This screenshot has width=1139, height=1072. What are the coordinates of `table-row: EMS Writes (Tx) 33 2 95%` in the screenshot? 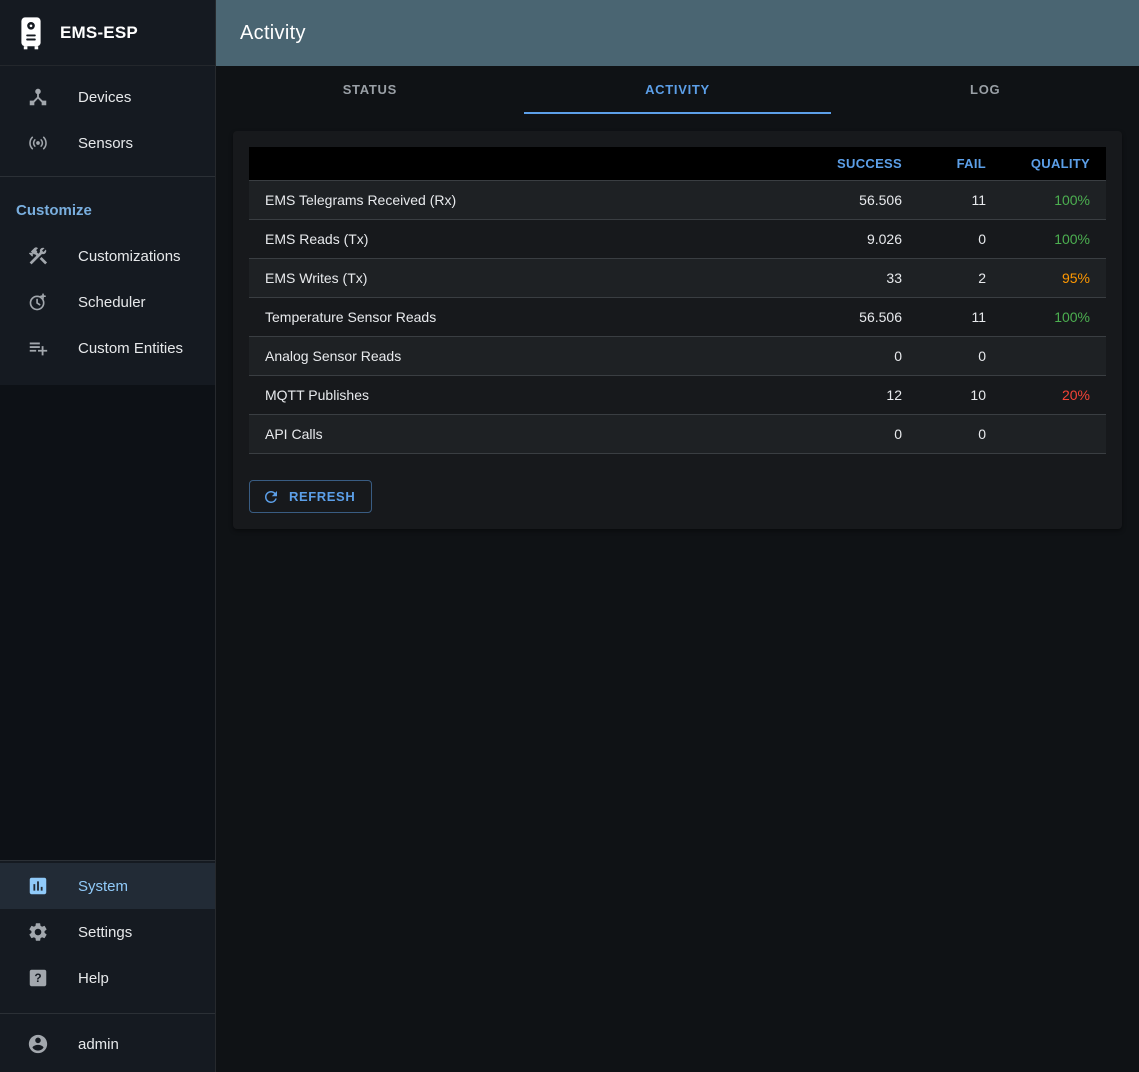 It's located at (677, 278).